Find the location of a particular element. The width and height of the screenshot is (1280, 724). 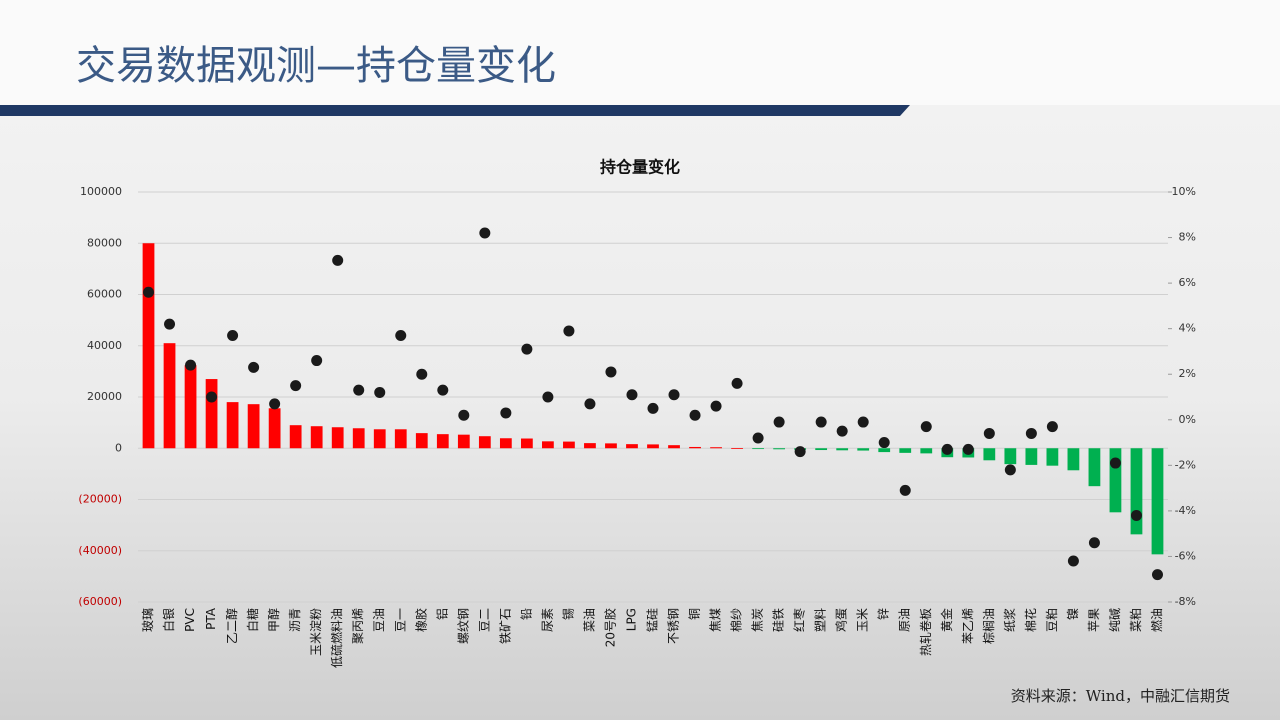

x-tick-label: 20号胶 is located at coordinates (609, 627).